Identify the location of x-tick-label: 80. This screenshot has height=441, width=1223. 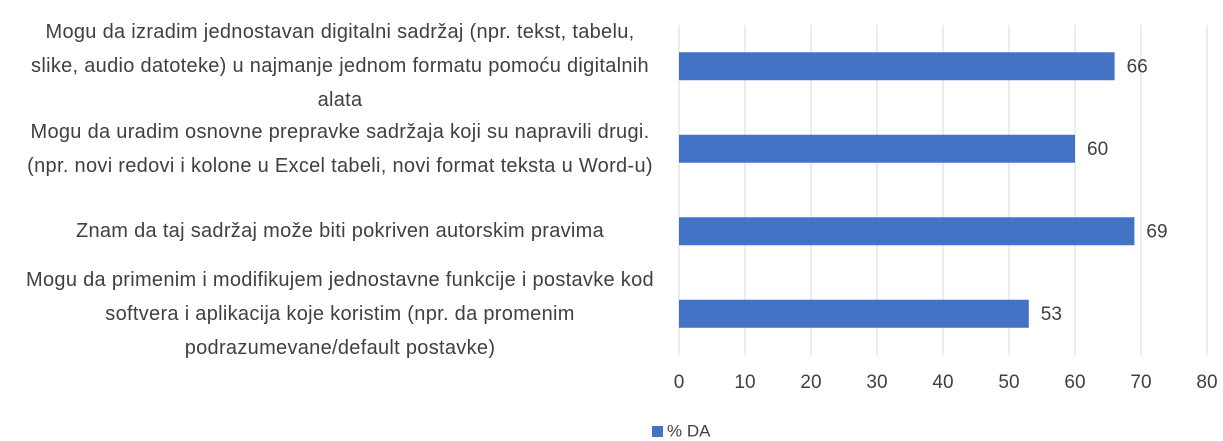
(1206, 382).